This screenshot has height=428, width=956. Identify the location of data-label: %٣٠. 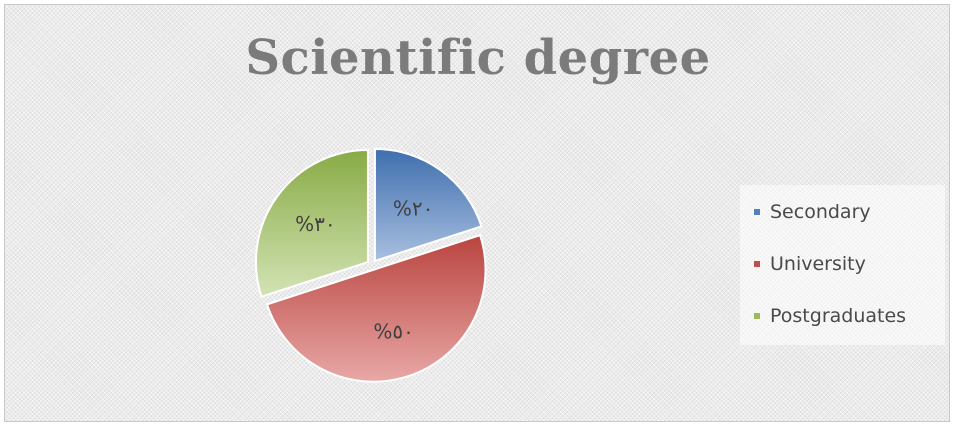
(315, 224).